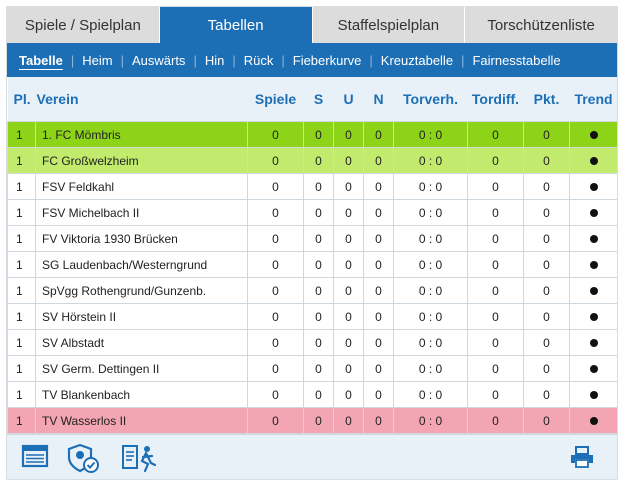  I want to click on tab-spiele-spielplan: Spiele / Spielplan, so click(83, 25).